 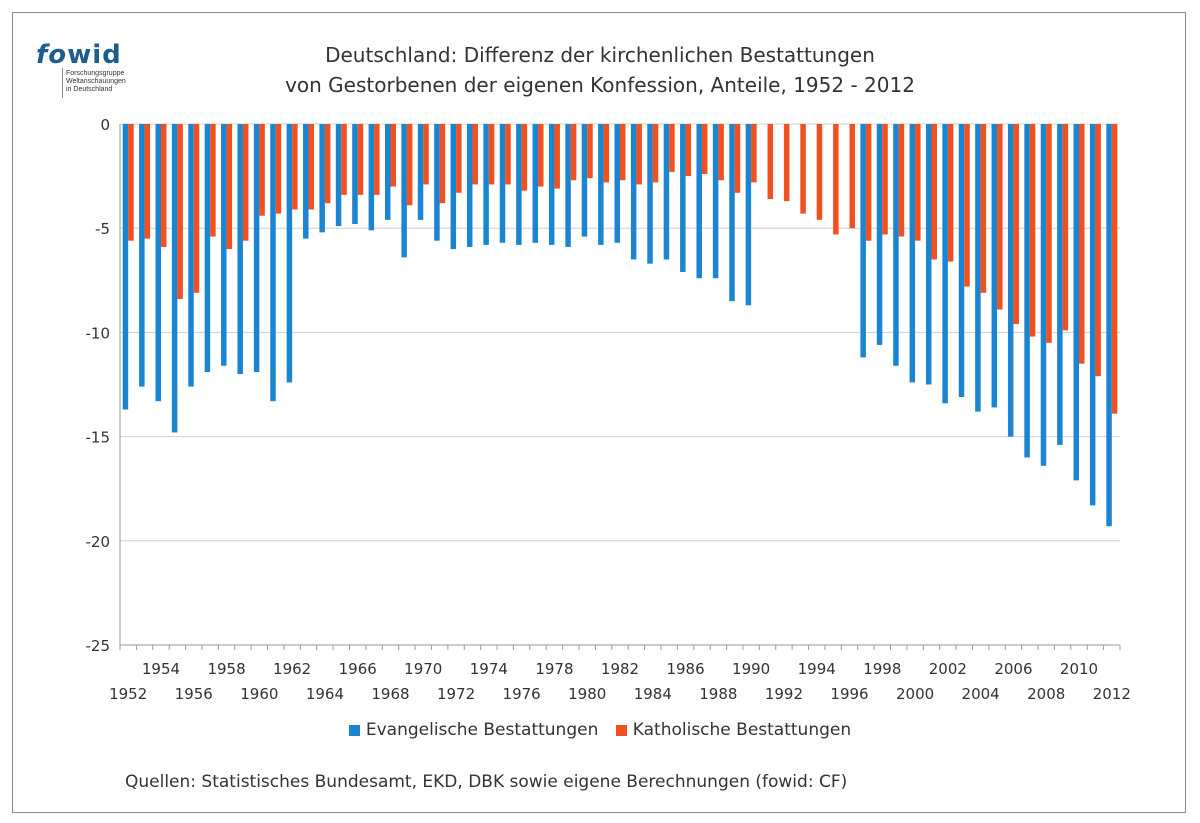 I want to click on bar-evangelisch-1999, so click(x=896, y=245).